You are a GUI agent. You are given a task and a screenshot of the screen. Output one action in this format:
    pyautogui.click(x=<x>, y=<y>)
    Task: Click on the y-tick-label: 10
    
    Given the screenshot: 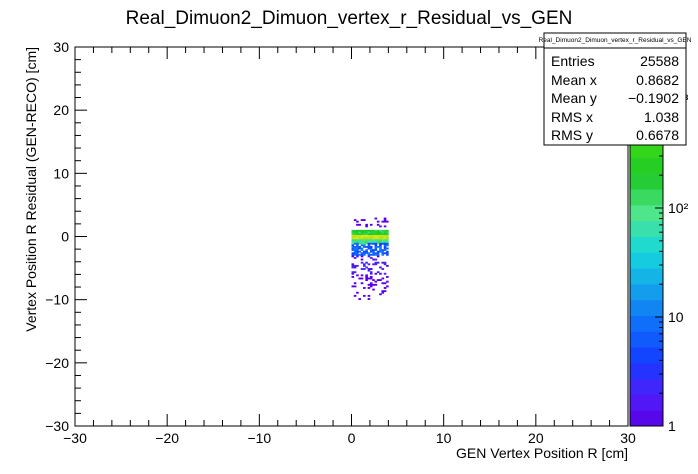 What is the action you would take?
    pyautogui.click(x=61, y=173)
    